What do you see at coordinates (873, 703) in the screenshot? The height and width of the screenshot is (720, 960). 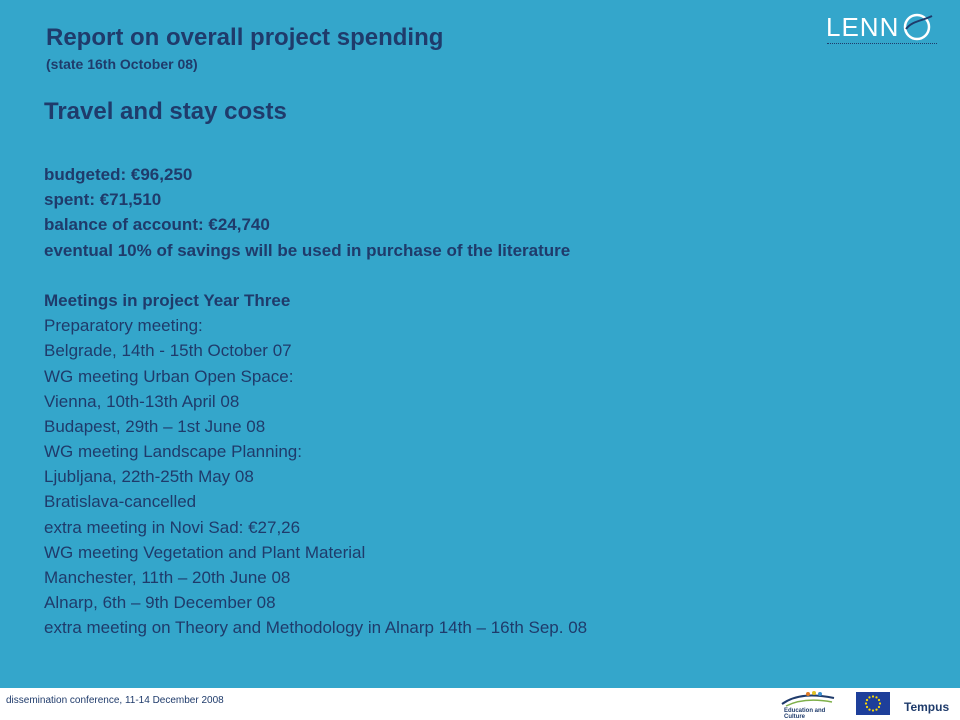 I see `eu-flag-icon` at bounding box center [873, 703].